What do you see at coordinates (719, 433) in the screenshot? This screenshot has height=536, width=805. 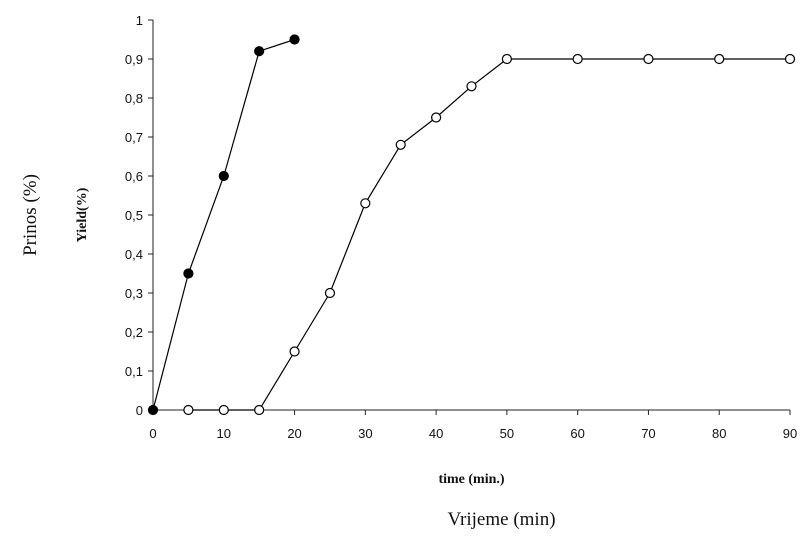 I see `x-tick-label: 80` at bounding box center [719, 433].